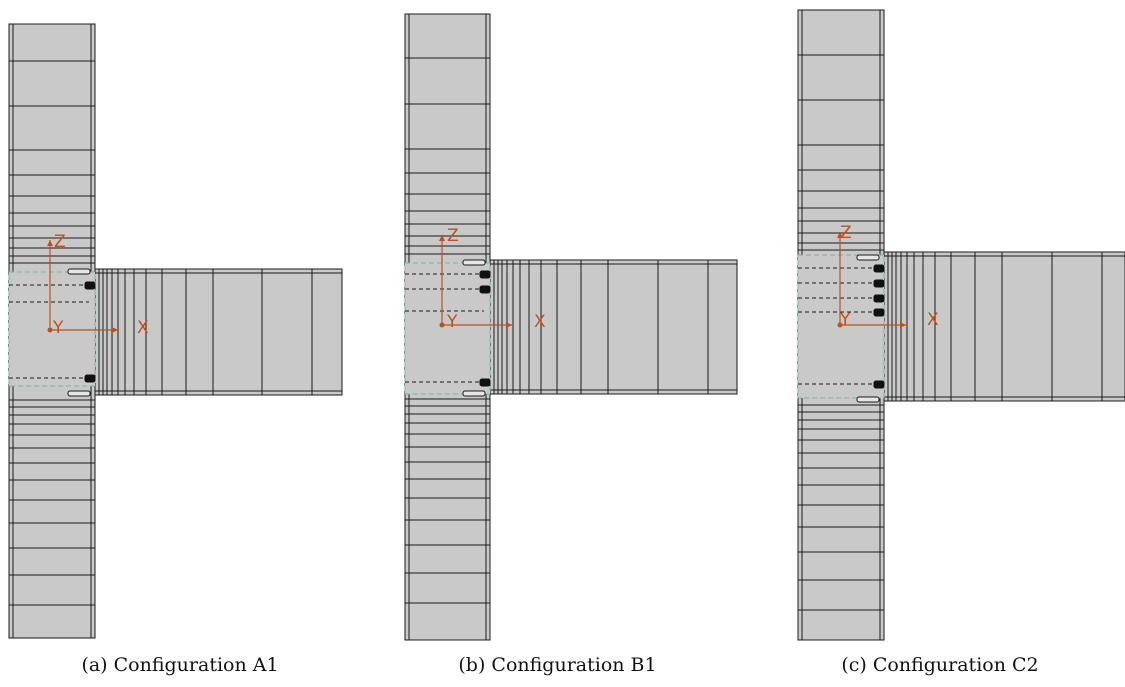  I want to click on figure-caption: (a) Configuration A1, so click(180, 665).